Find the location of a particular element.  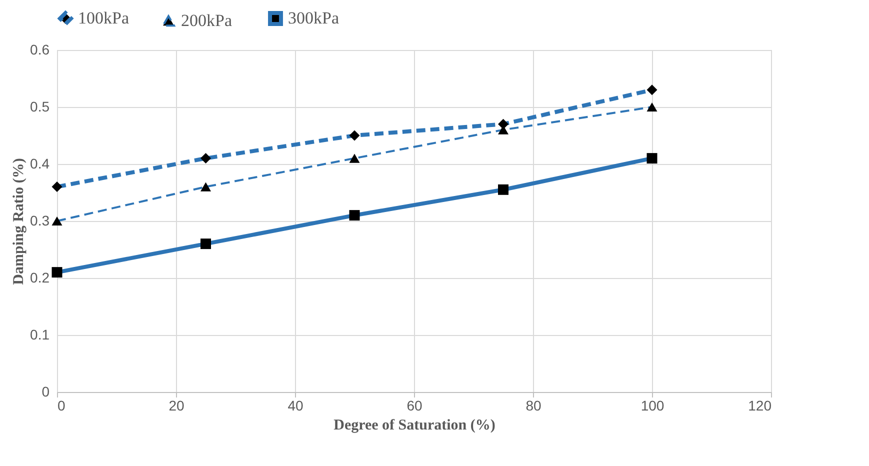

x-tick-label: 40 is located at coordinates (296, 406).